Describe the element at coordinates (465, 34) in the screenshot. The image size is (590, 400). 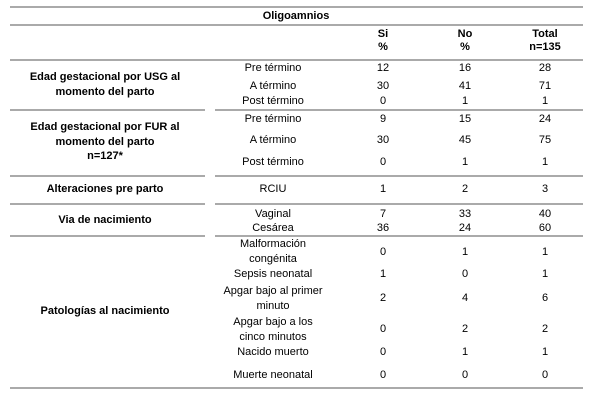
I see `column-header: No` at that location.